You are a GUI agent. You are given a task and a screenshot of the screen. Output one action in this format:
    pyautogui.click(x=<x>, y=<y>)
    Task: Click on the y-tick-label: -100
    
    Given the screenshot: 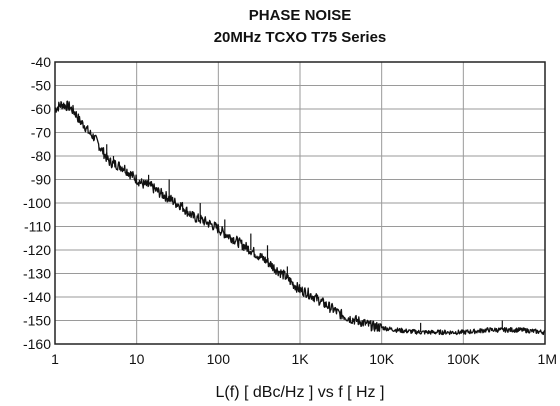 What is the action you would take?
    pyautogui.click(x=37, y=203)
    